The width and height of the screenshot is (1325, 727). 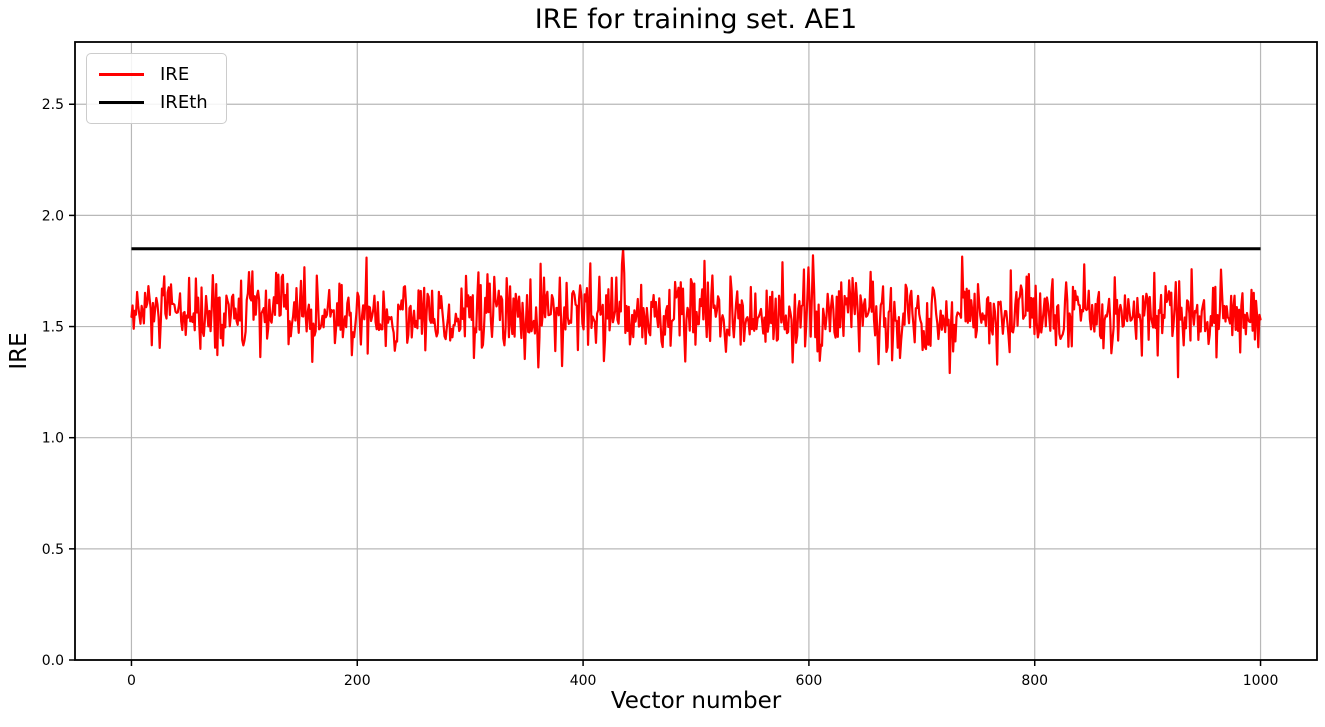 What do you see at coordinates (156, 88) in the screenshot?
I see `legend: IRE IREth` at bounding box center [156, 88].